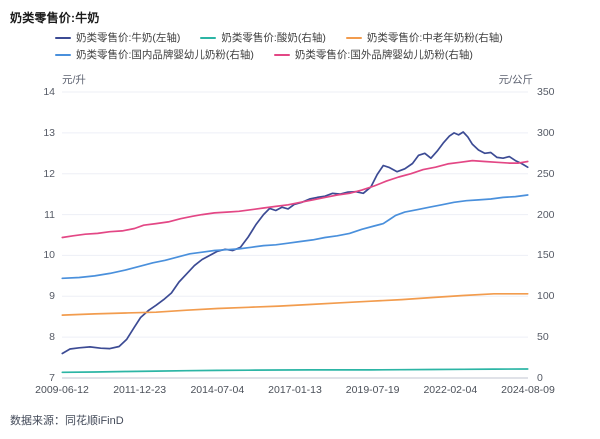 Image resolution: width=600 pixels, height=439 pixels. I want to click on left-axis-tick-label: 9, so click(52, 296).